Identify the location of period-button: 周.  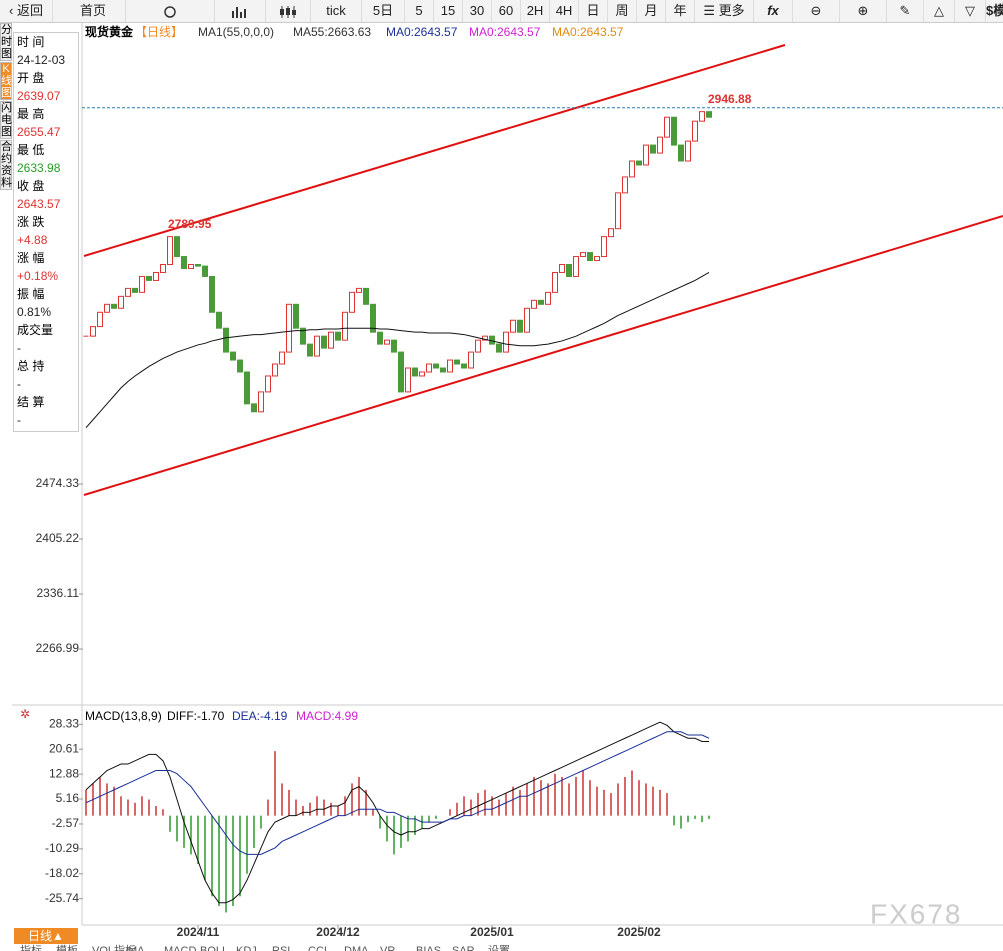
(622, 11).